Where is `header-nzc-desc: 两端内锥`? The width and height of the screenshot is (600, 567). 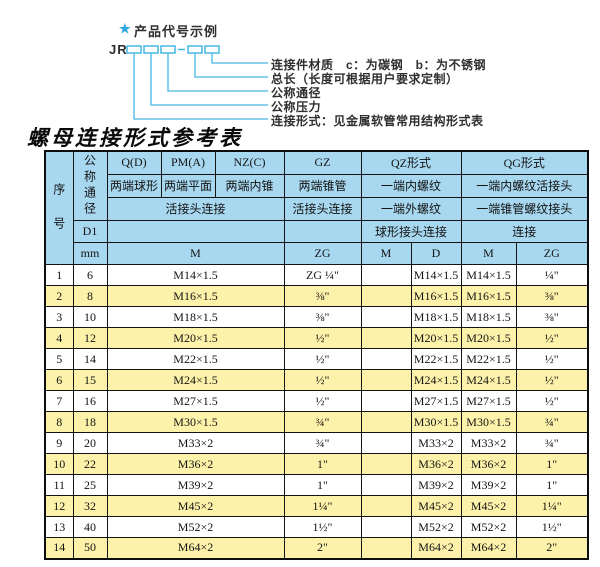 header-nzc-desc: 两端内锥 is located at coordinates (249, 185).